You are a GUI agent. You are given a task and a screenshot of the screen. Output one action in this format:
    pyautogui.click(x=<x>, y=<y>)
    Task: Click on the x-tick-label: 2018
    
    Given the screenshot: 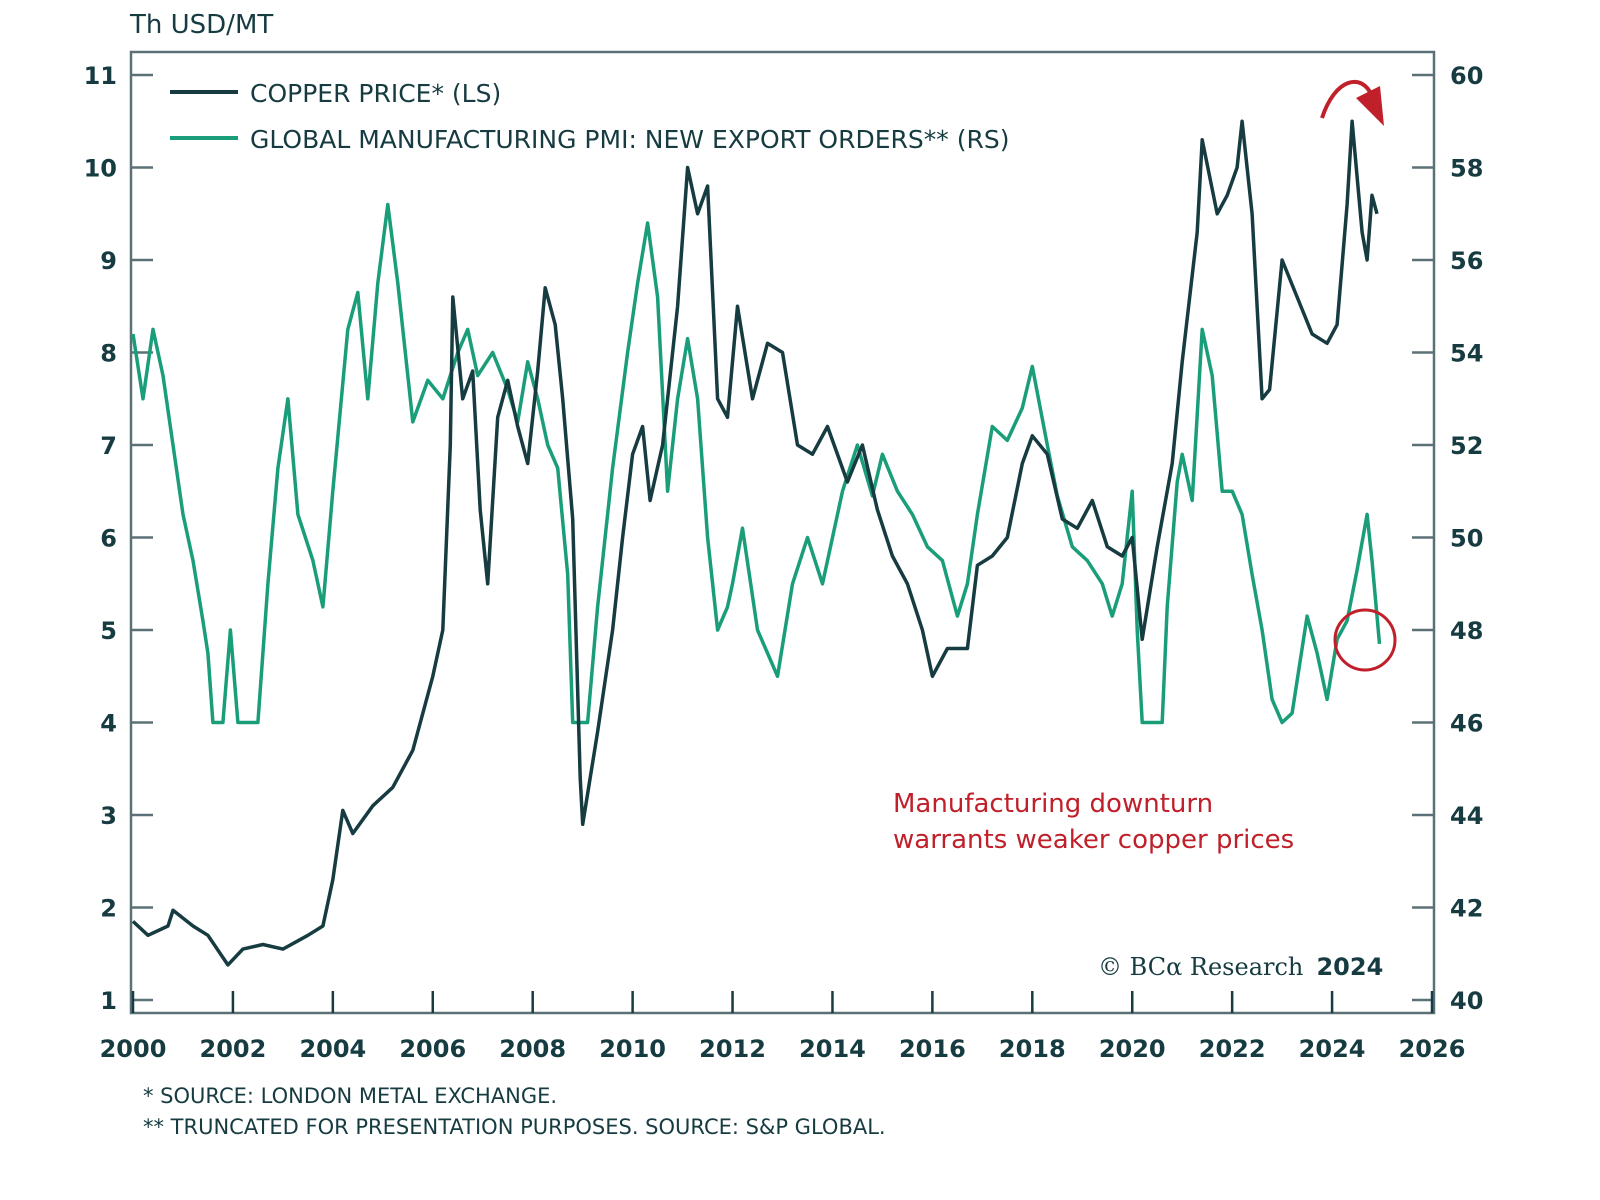 What is the action you would take?
    pyautogui.click(x=1032, y=1049)
    